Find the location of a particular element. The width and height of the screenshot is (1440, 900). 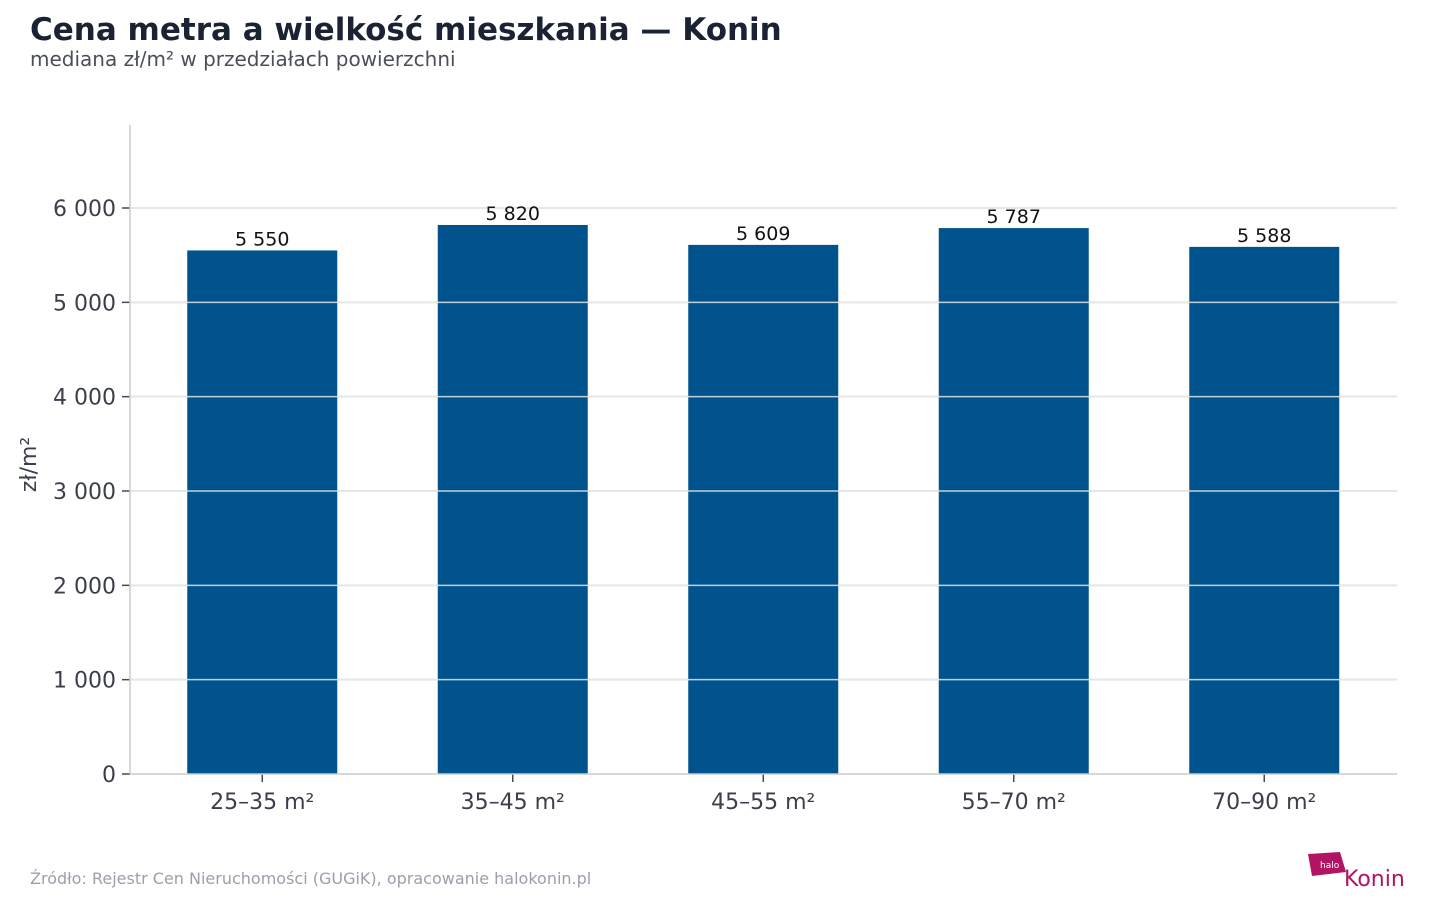

y-tick-label: 6 000 is located at coordinates (84, 209).